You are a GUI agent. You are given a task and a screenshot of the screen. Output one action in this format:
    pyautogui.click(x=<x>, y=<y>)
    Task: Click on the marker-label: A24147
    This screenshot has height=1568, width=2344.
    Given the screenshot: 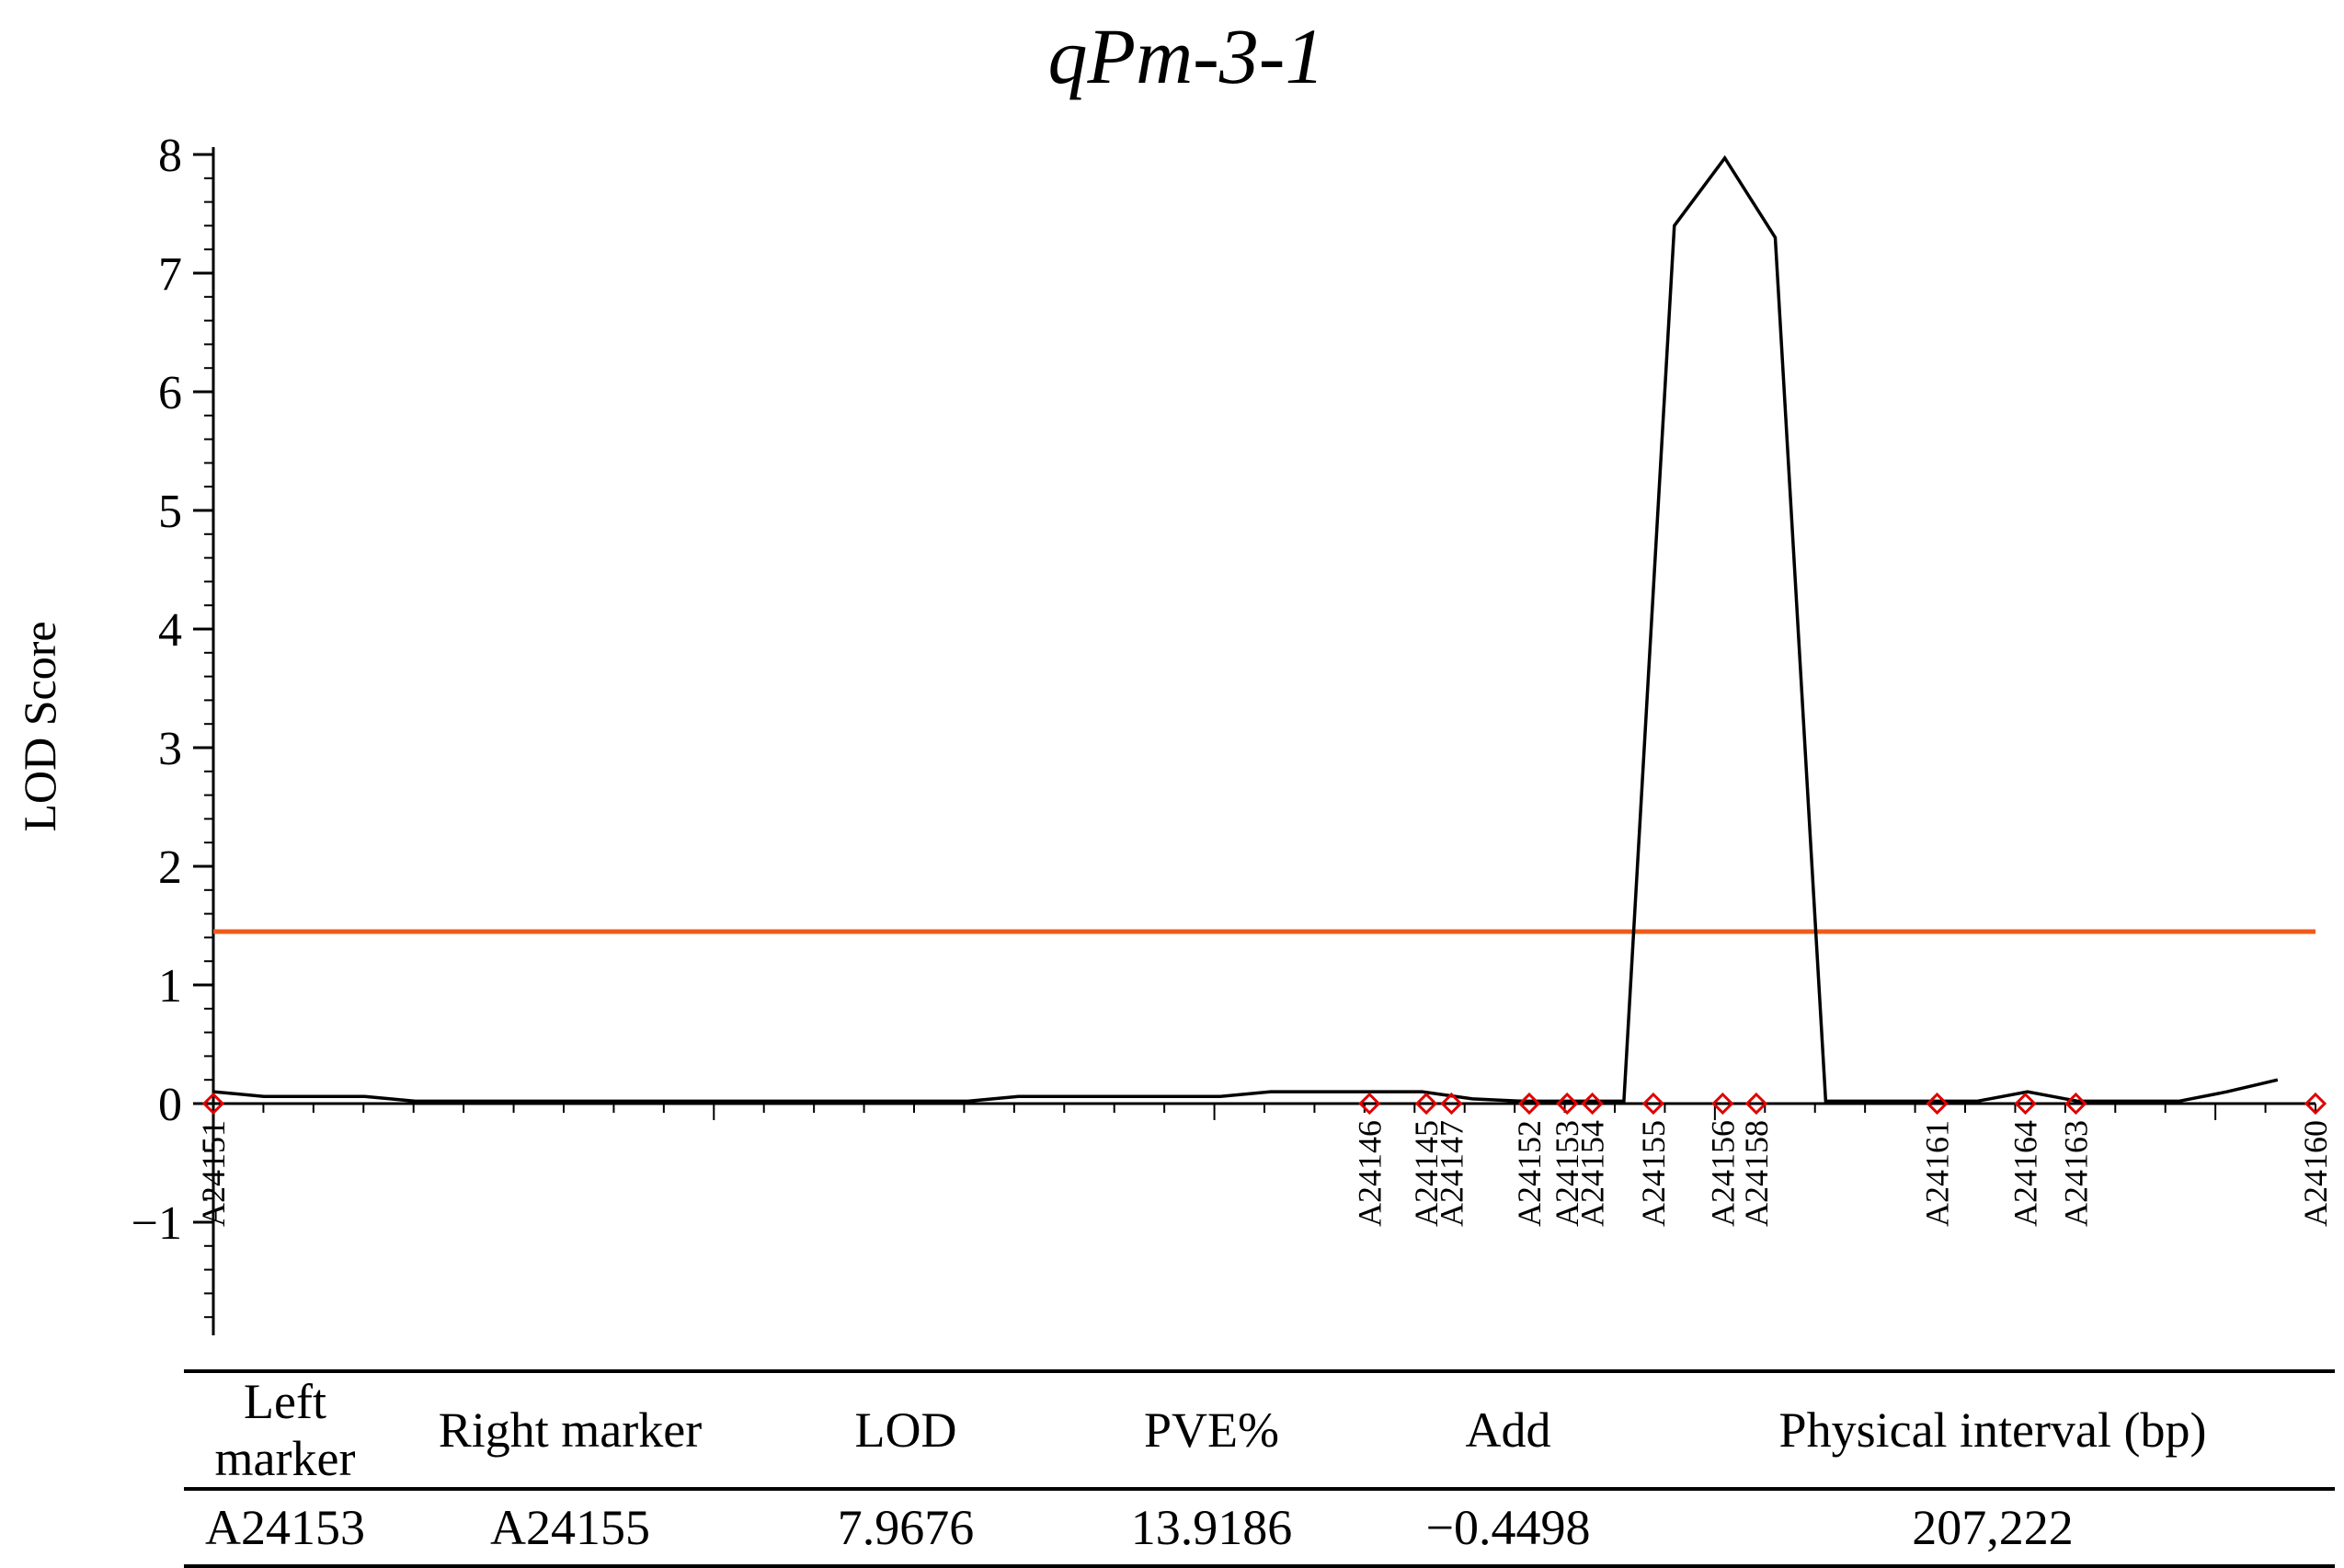 What is the action you would take?
    pyautogui.click(x=1451, y=1173)
    